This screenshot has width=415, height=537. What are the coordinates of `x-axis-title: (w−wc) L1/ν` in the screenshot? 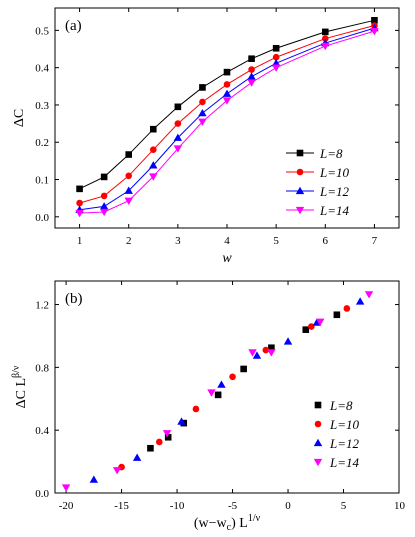 It's located at (227, 523).